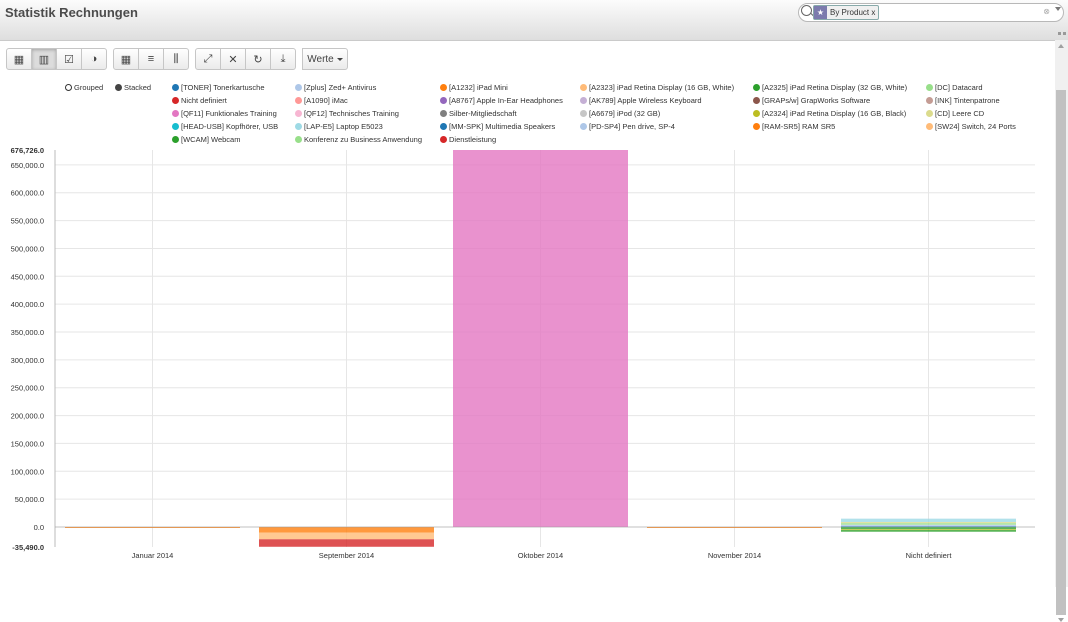  What do you see at coordinates (326, 100) in the screenshot?
I see `legend-item: [A1090] iMac` at bounding box center [326, 100].